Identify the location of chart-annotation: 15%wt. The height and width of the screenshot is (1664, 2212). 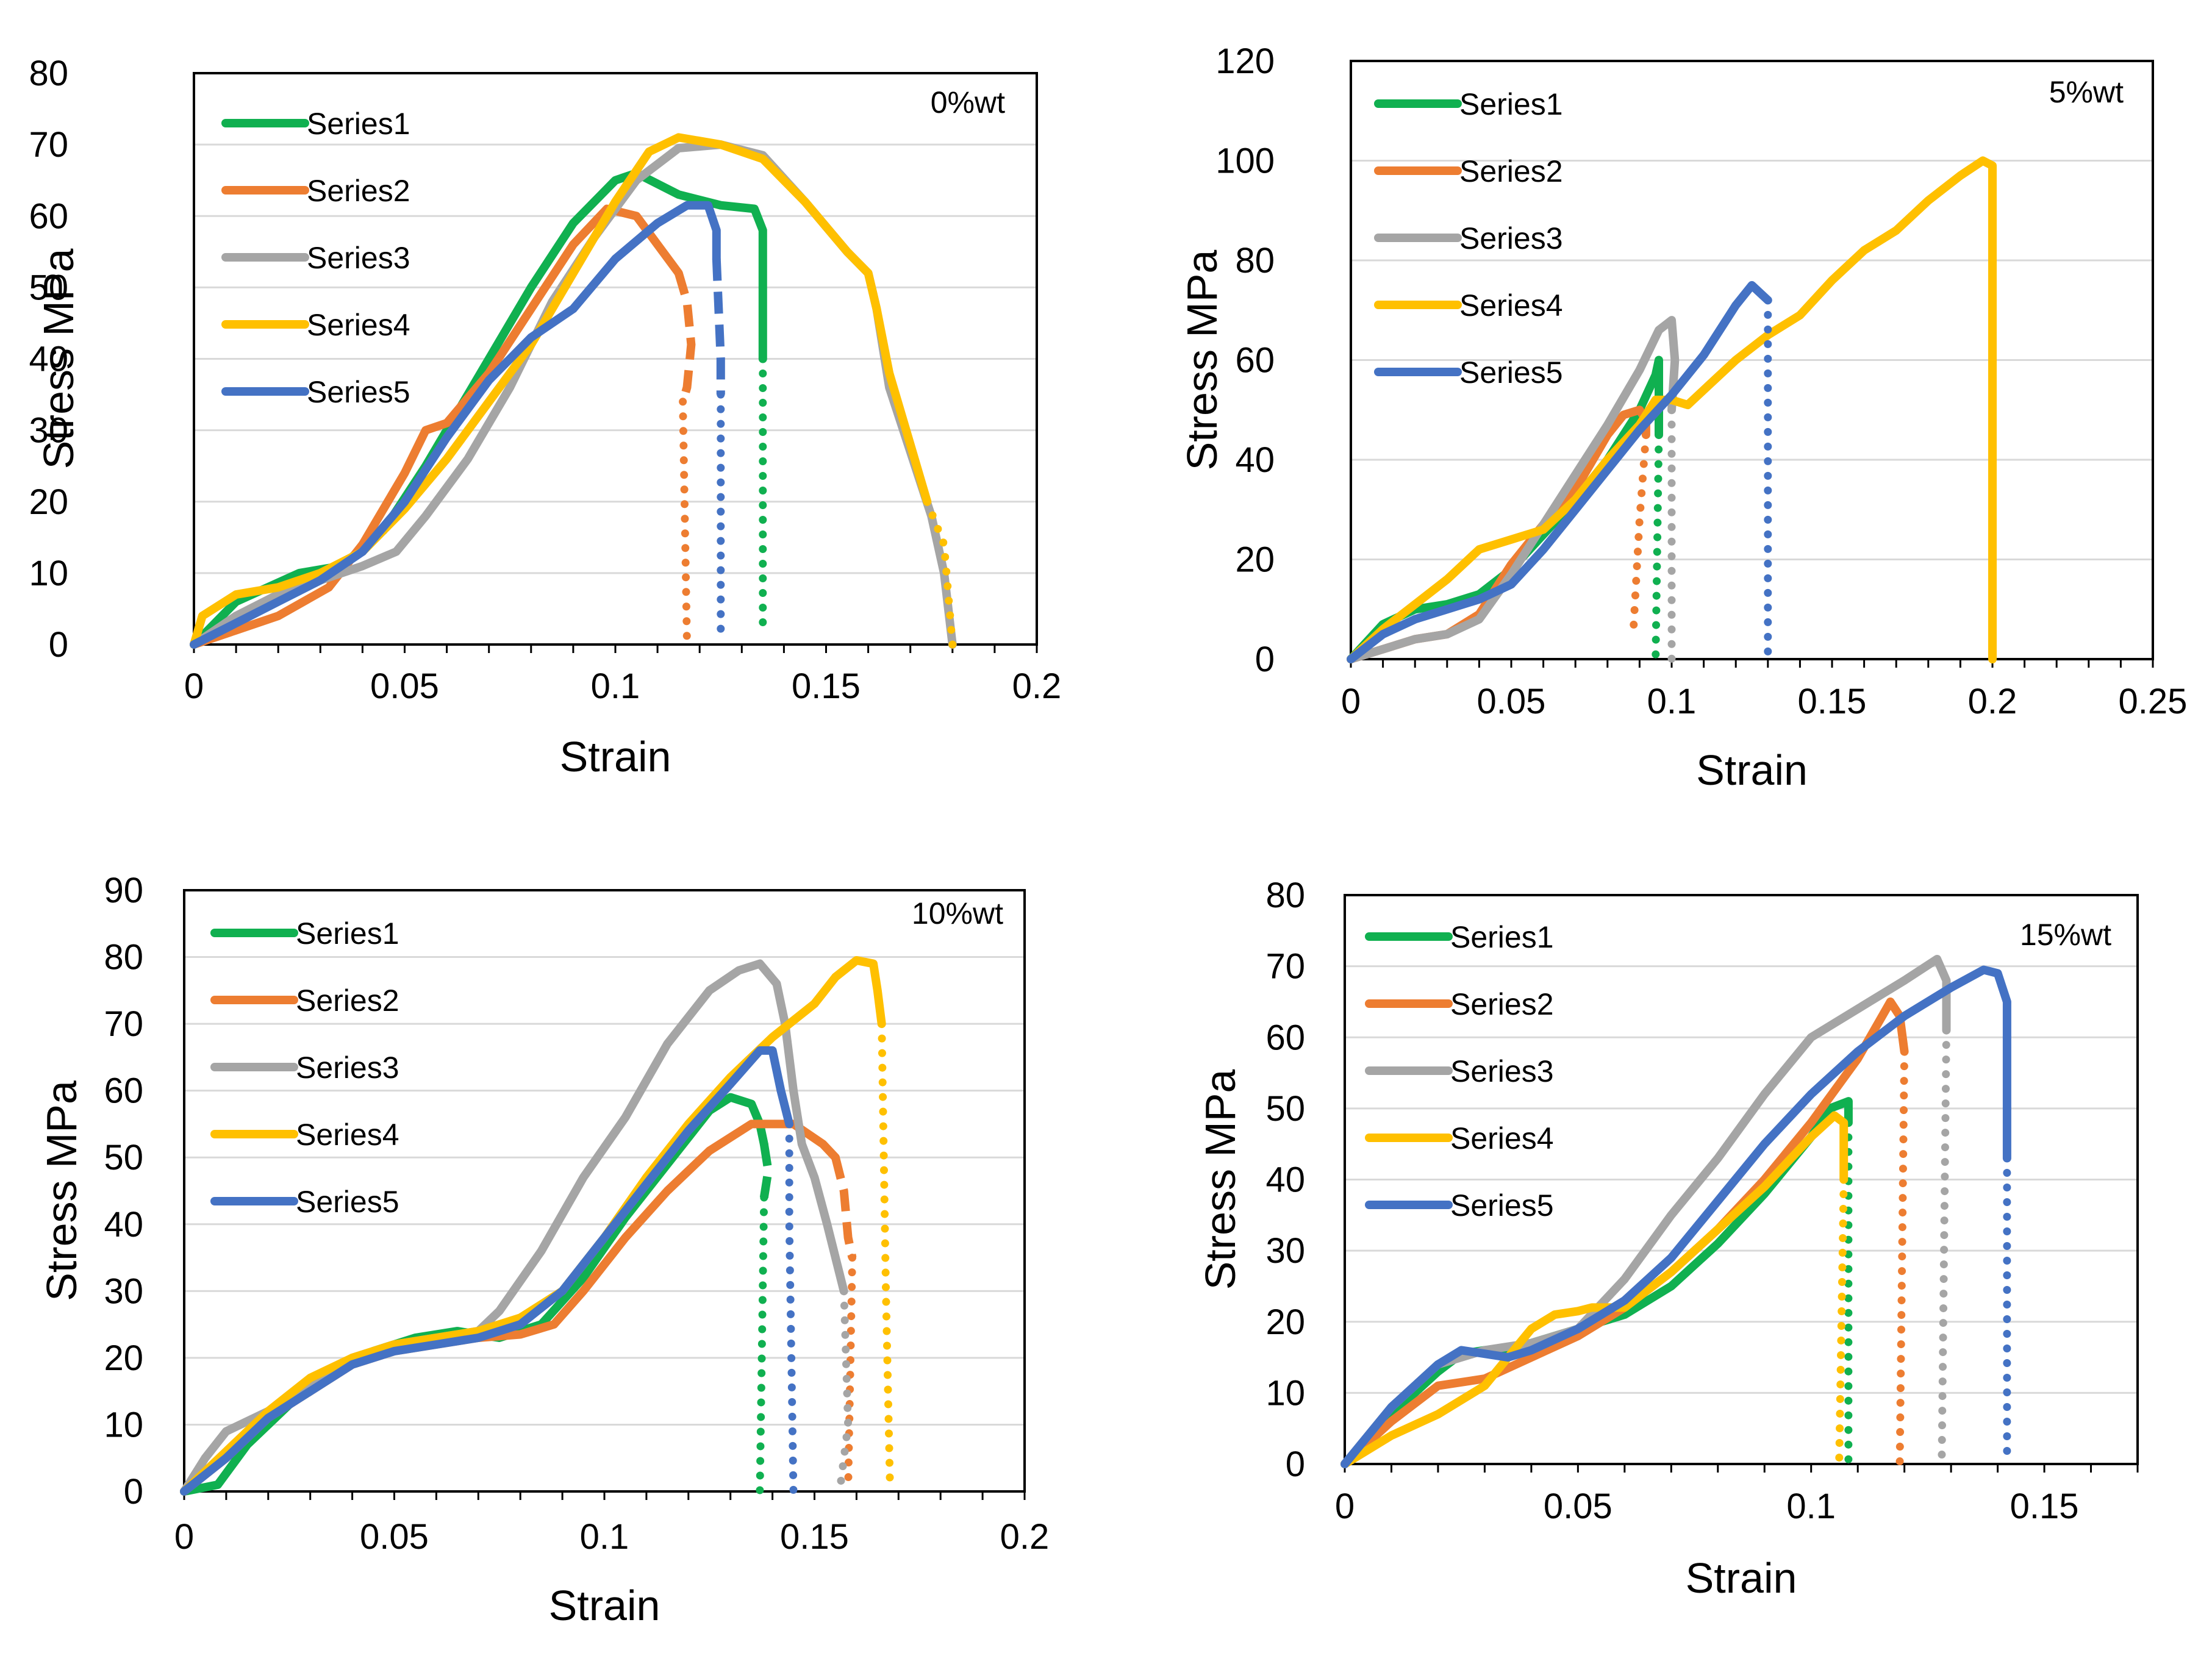
(2065, 935).